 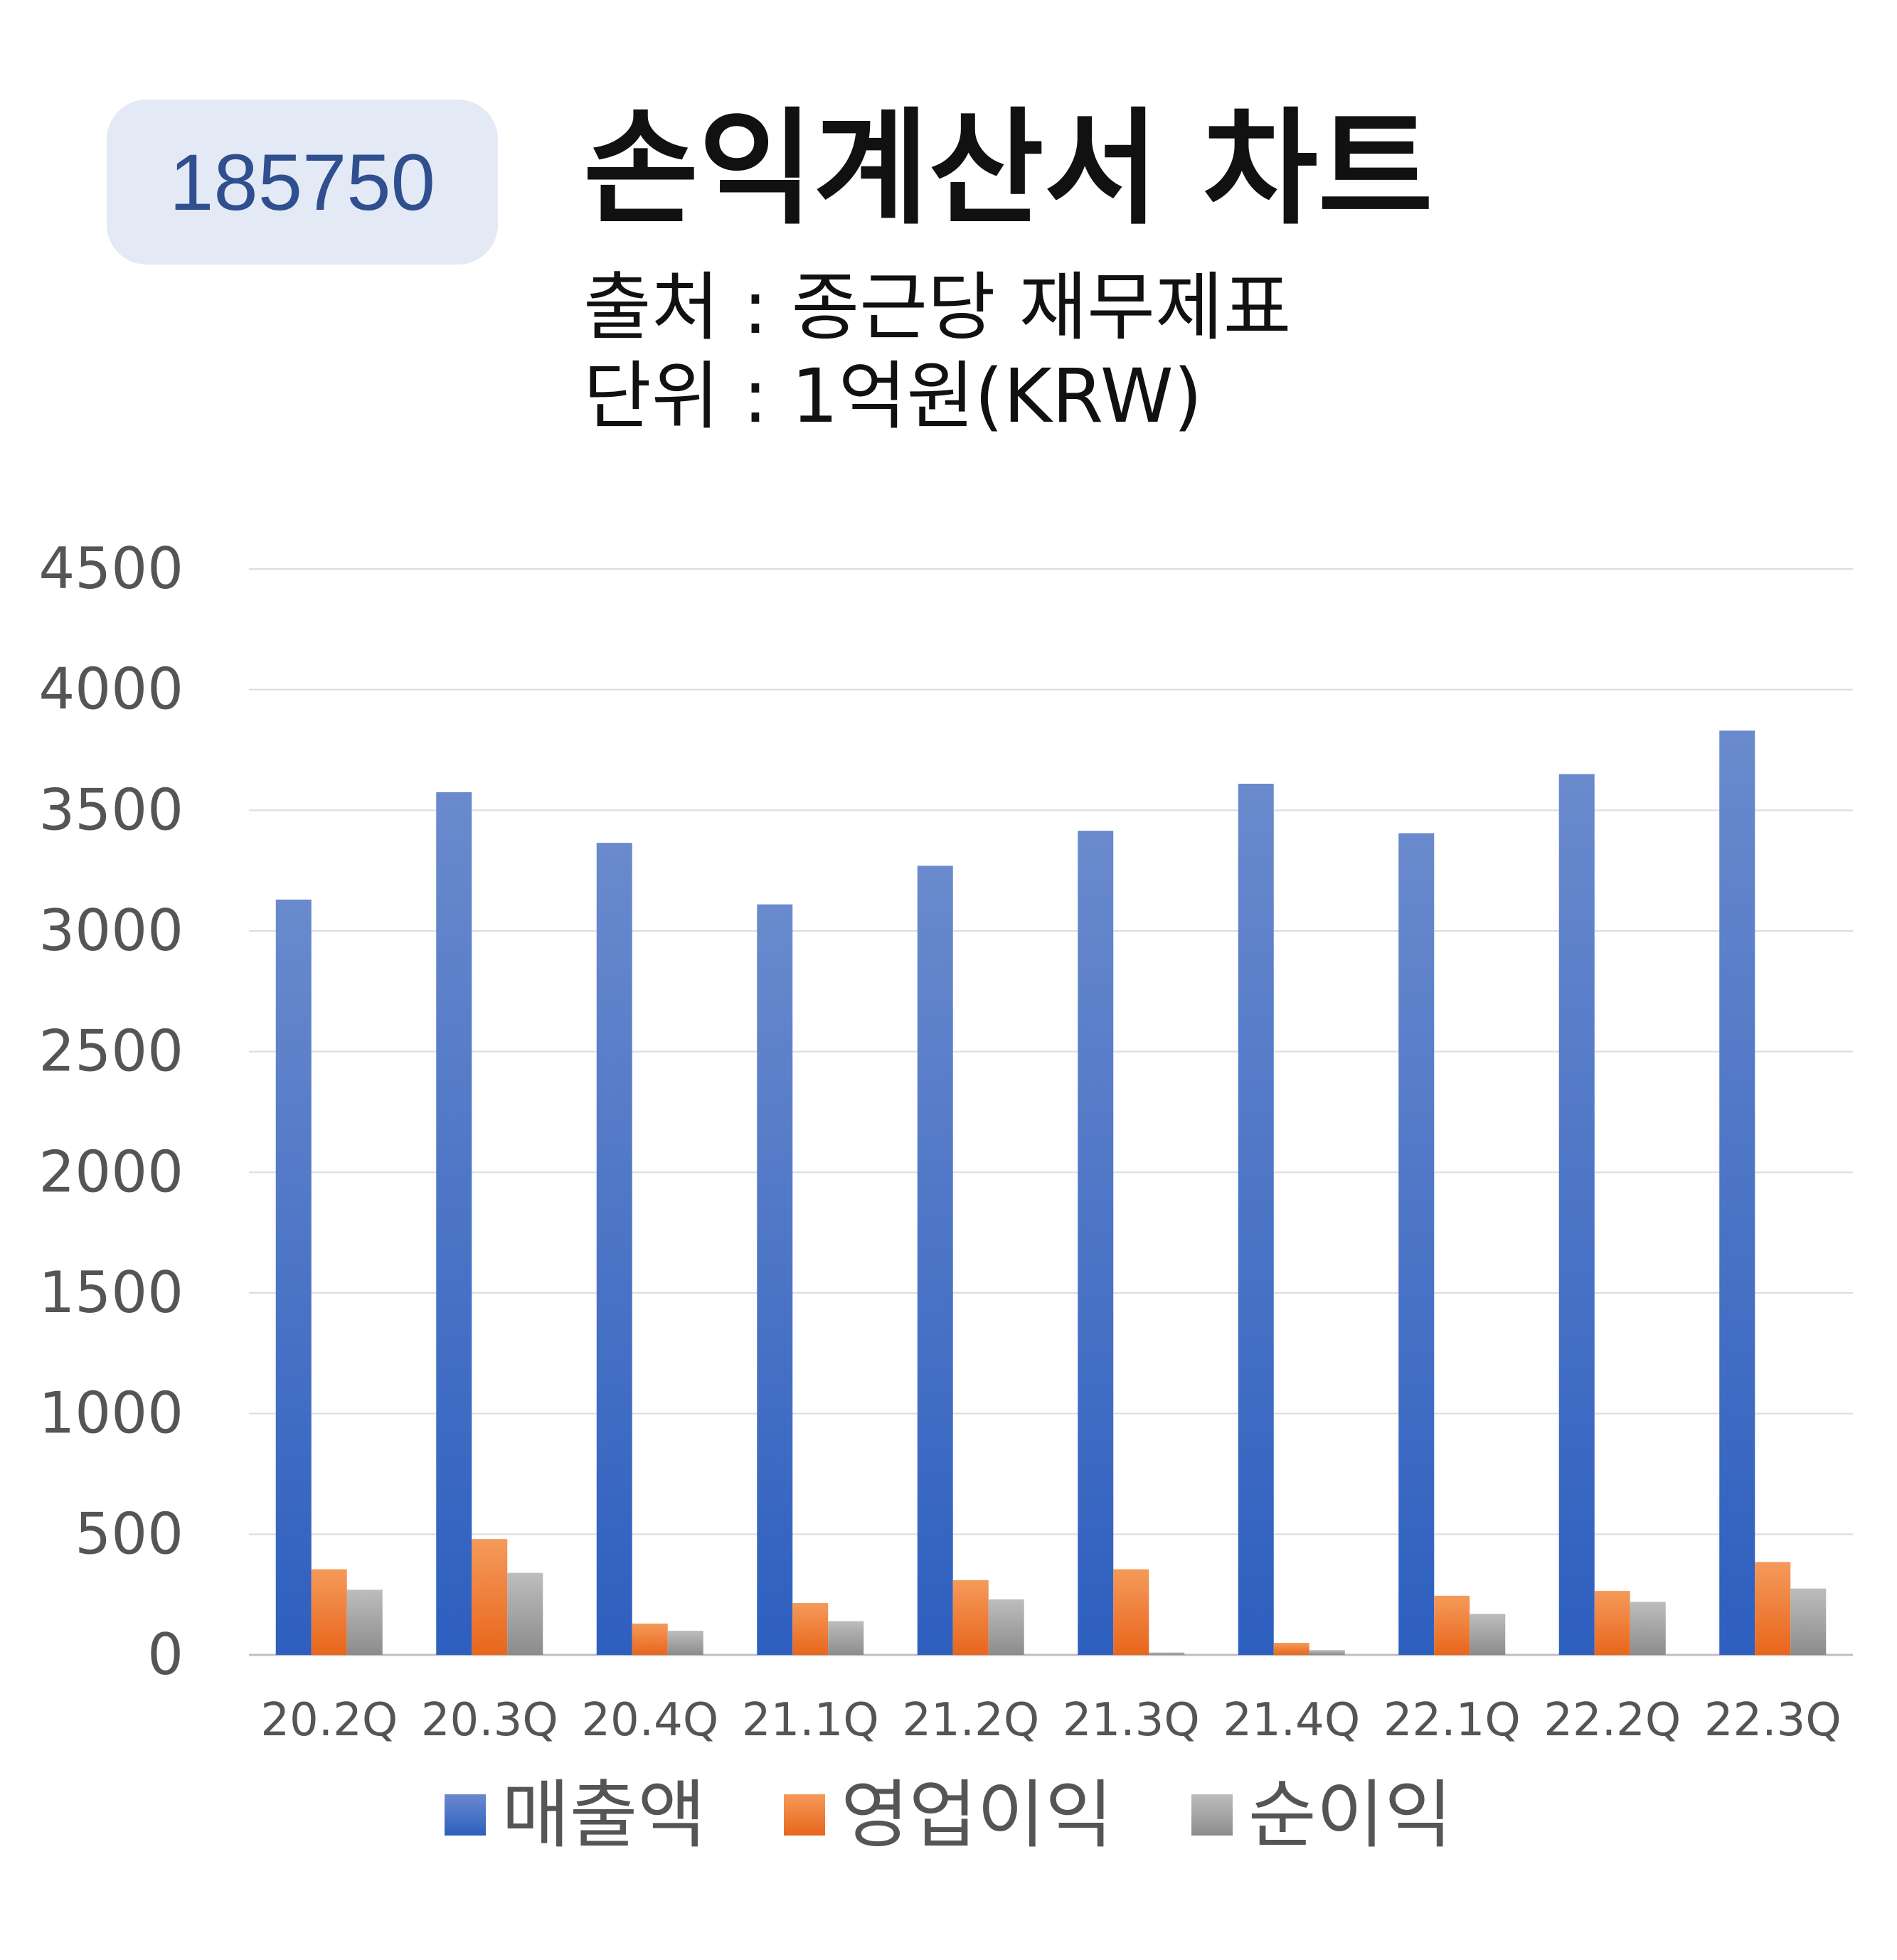 I want to click on legend-item-net-profit: 순이익, so click(x=1321, y=1815).